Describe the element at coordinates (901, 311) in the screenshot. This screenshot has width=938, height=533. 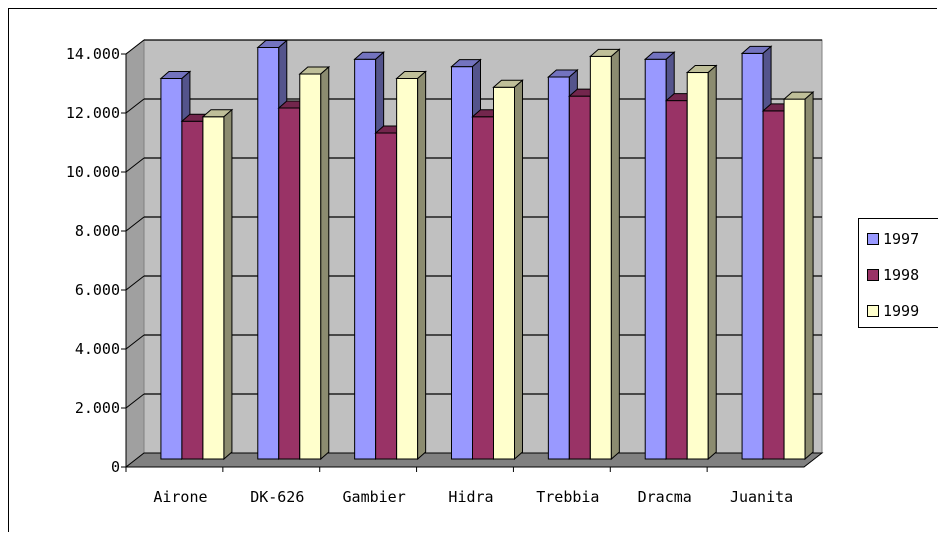
I see `legend-label-1999: 1999` at that location.